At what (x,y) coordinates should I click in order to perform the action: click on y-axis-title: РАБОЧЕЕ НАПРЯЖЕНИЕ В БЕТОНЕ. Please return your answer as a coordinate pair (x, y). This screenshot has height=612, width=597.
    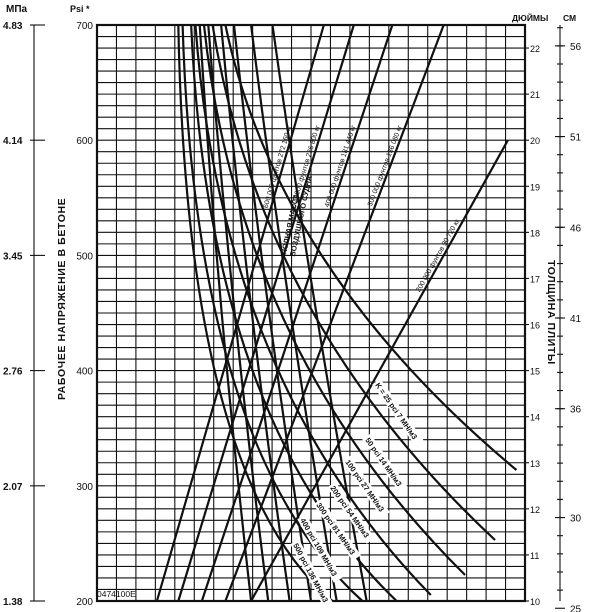
    Looking at the image, I should click on (62, 299).